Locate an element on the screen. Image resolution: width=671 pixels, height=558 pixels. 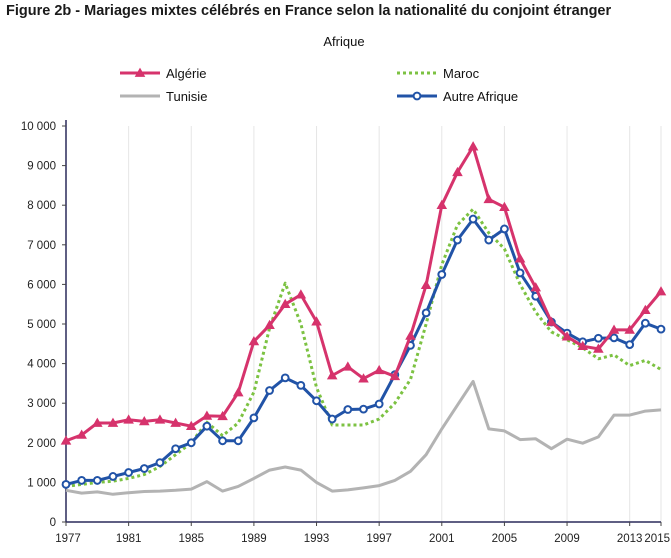
y-tick-label: 9 000 is located at coordinates (41, 167).